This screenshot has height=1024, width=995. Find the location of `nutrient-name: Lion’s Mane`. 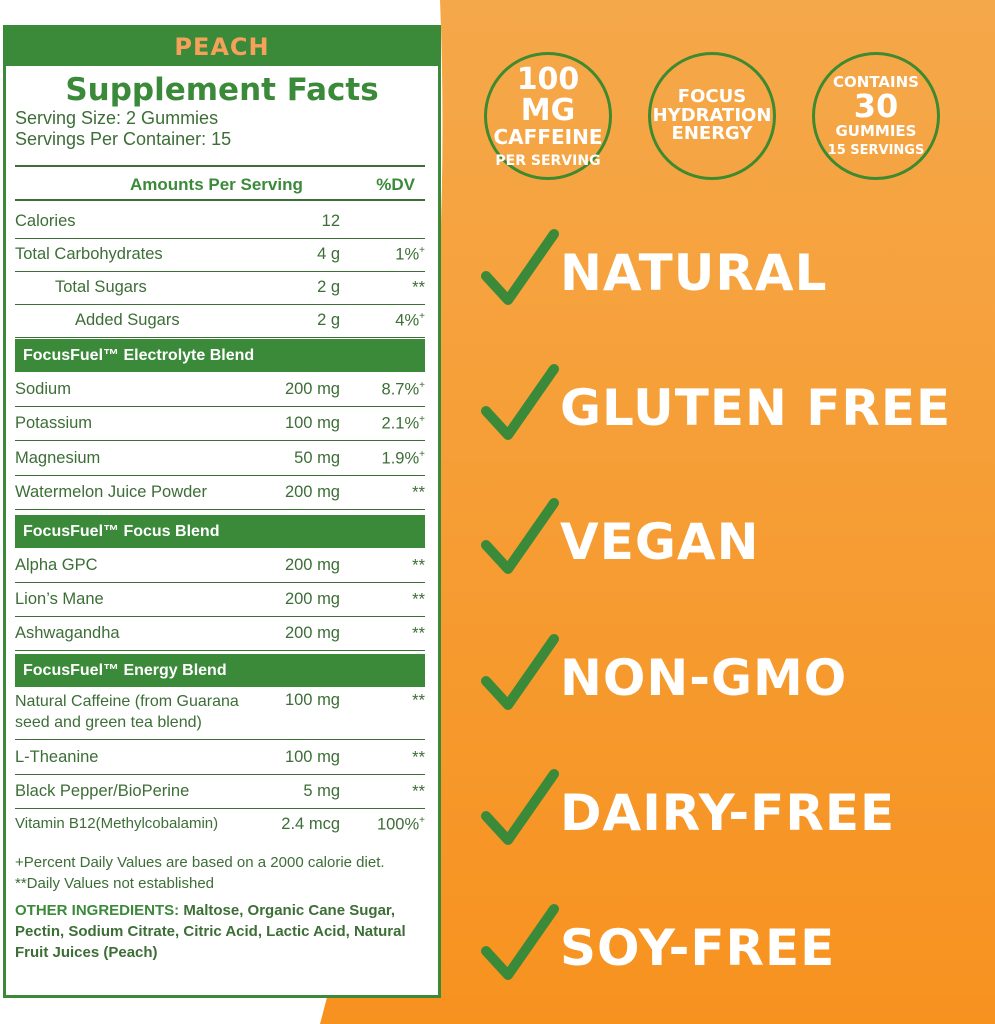

nutrient-name: Lion’s Mane is located at coordinates (59, 599).